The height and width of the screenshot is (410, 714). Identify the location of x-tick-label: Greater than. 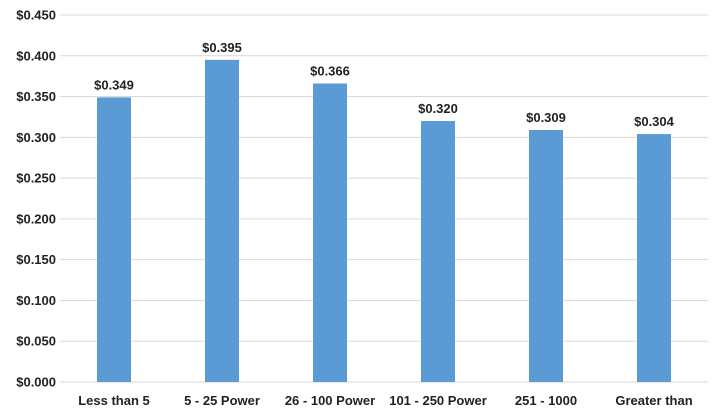
(653, 400).